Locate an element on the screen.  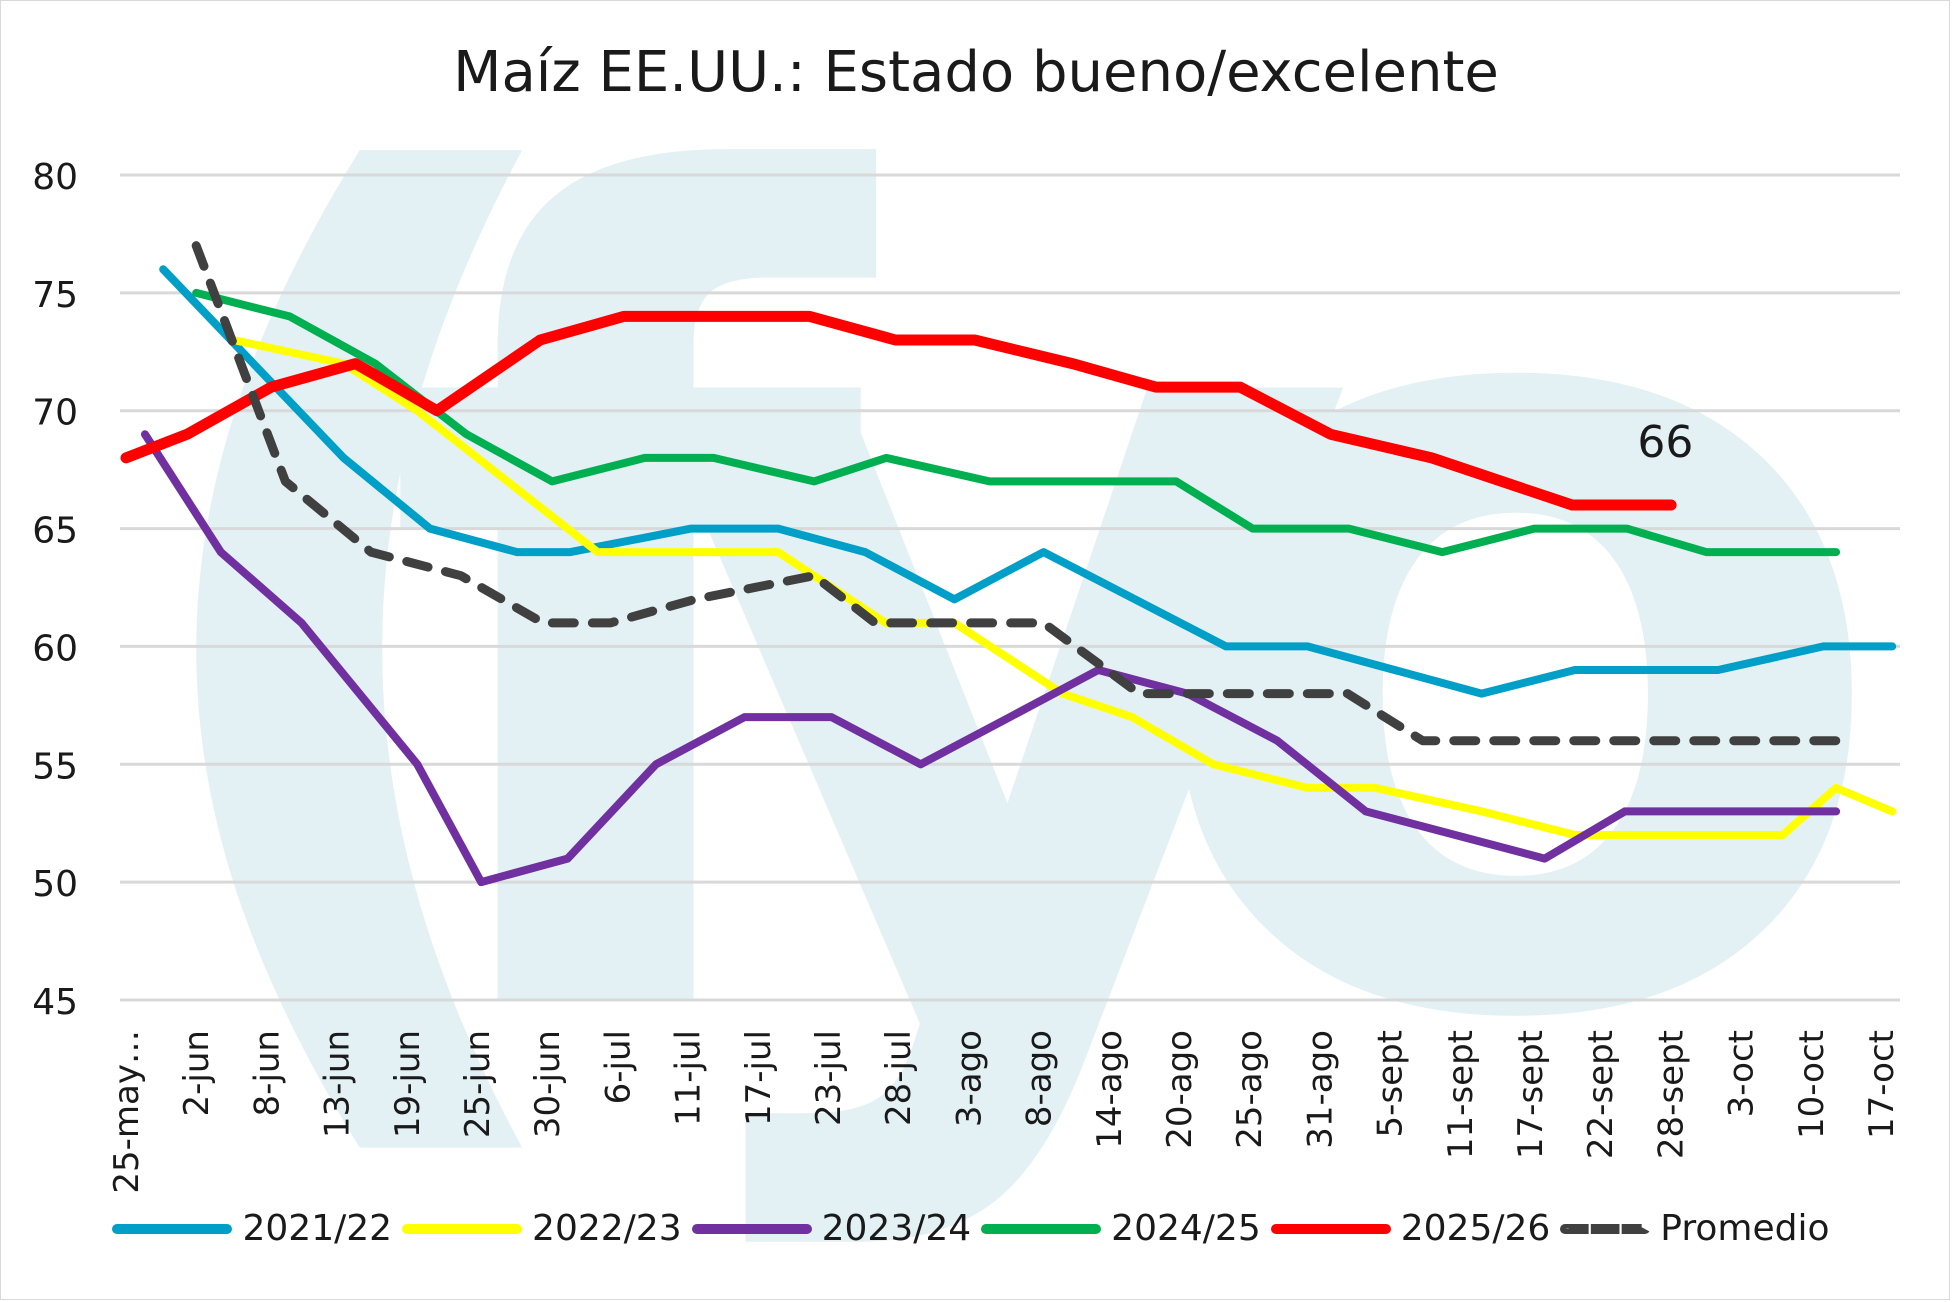
y-tick-label: 65 is located at coordinates (55, 531).